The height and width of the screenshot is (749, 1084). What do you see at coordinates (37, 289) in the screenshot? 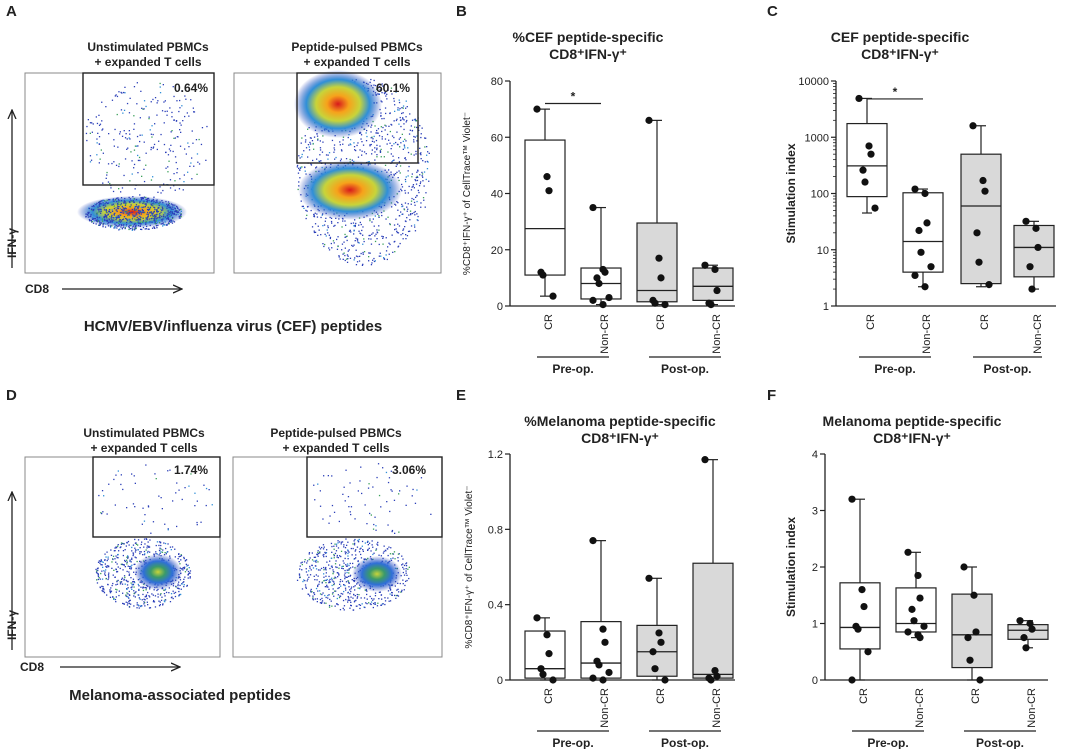
I see `panel-a-x-label: CD8` at bounding box center [37, 289].